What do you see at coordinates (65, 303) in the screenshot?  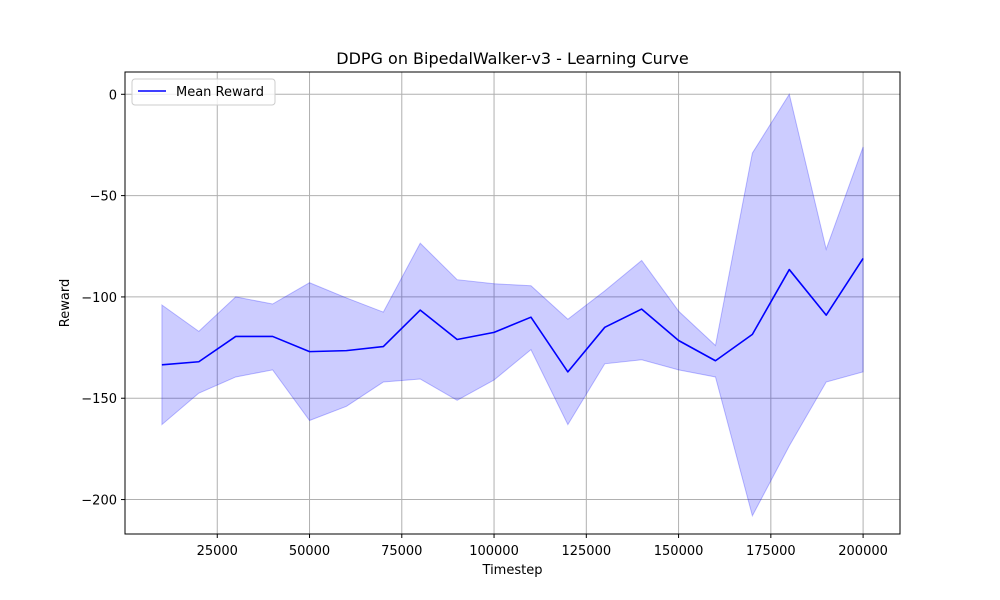 I see `y-axis-label: Reward` at bounding box center [65, 303].